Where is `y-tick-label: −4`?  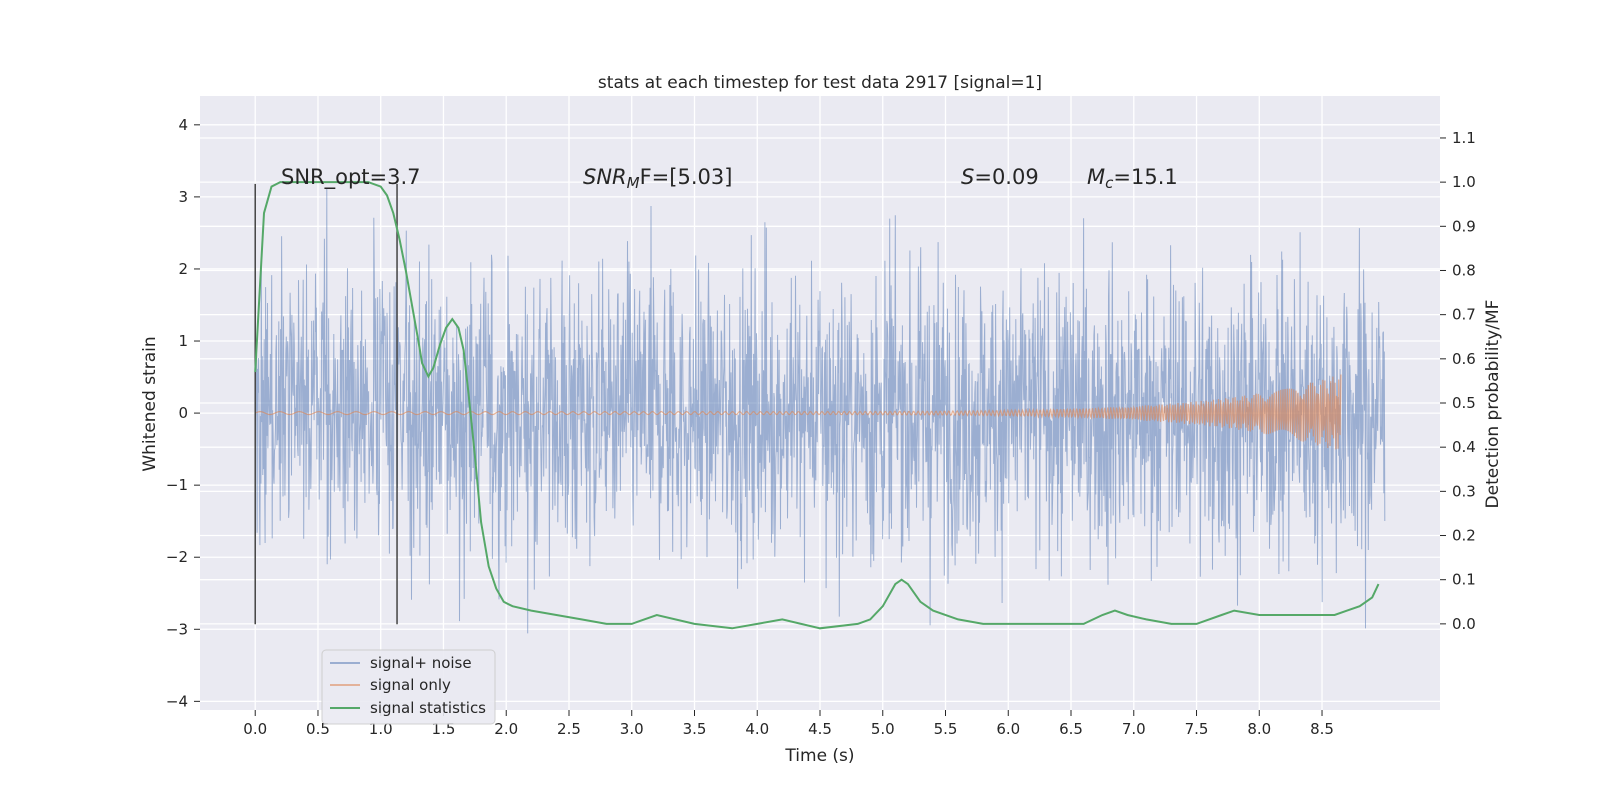 y-tick-label: −4 is located at coordinates (177, 701).